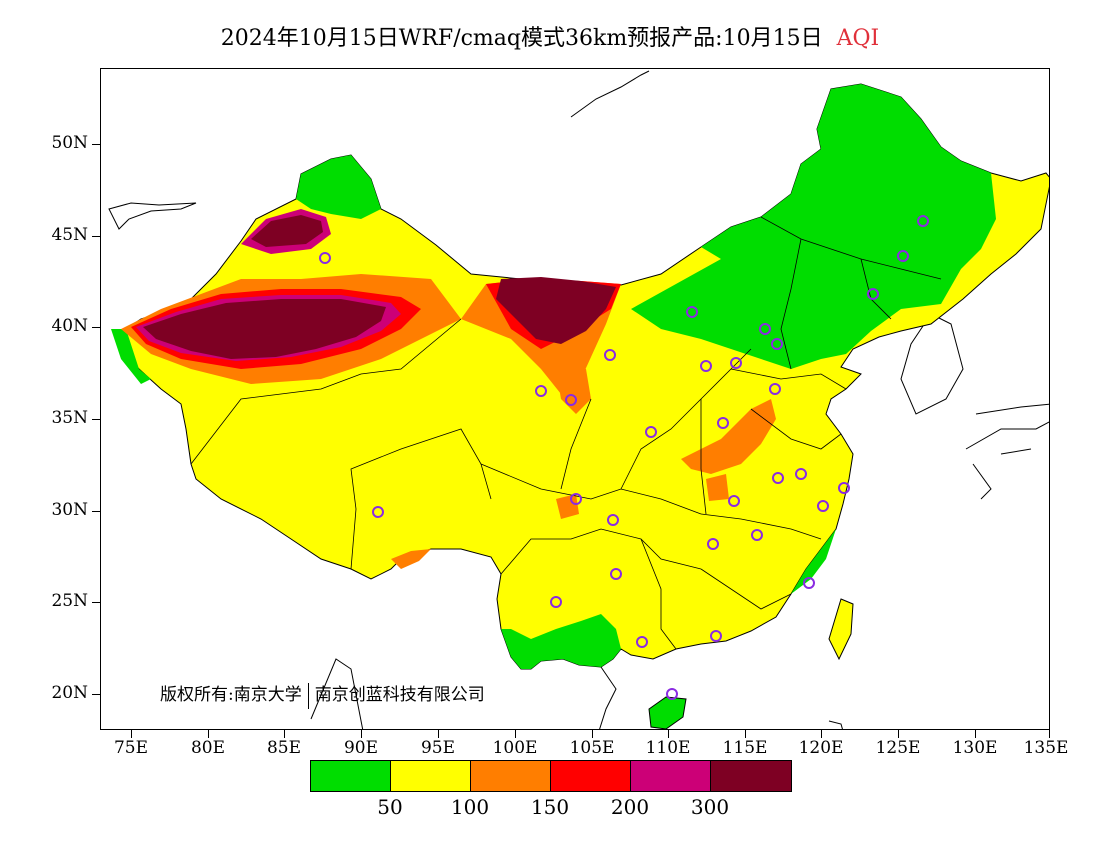 The height and width of the screenshot is (850, 1100). What do you see at coordinates (974, 406) in the screenshot?
I see `korea-japan-outline` at bounding box center [974, 406].